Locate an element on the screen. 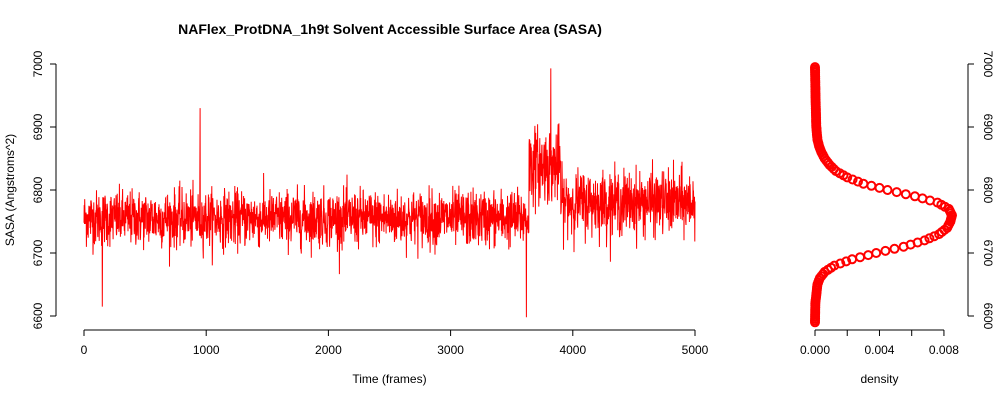  density-y-tick-label: 7000 is located at coordinates (988, 64).